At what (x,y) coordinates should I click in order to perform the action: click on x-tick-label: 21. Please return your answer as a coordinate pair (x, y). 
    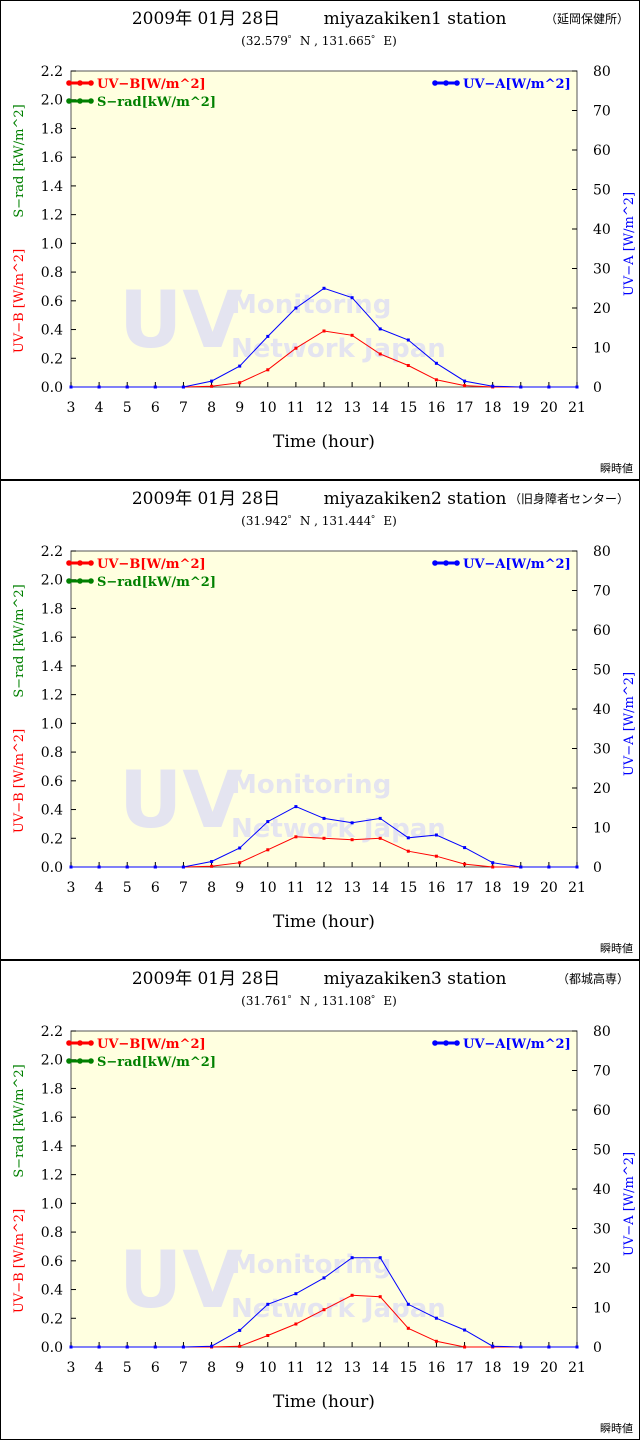
    Looking at the image, I should click on (577, 408).